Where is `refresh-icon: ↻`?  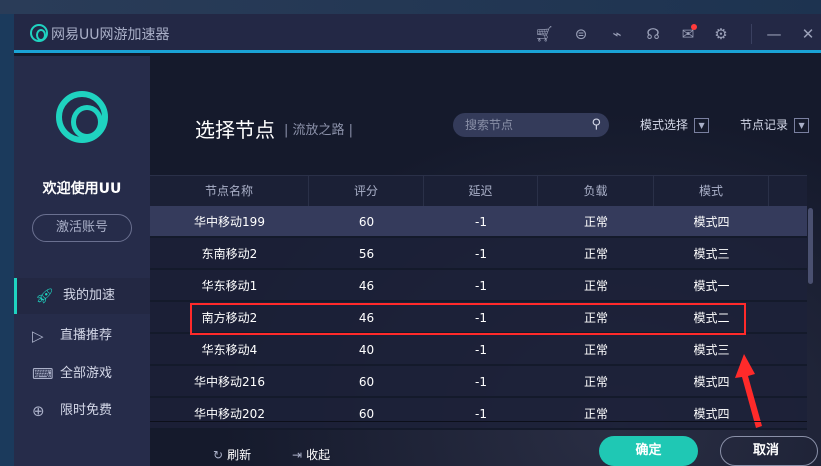
refresh-icon: ↻ is located at coordinates (218, 455).